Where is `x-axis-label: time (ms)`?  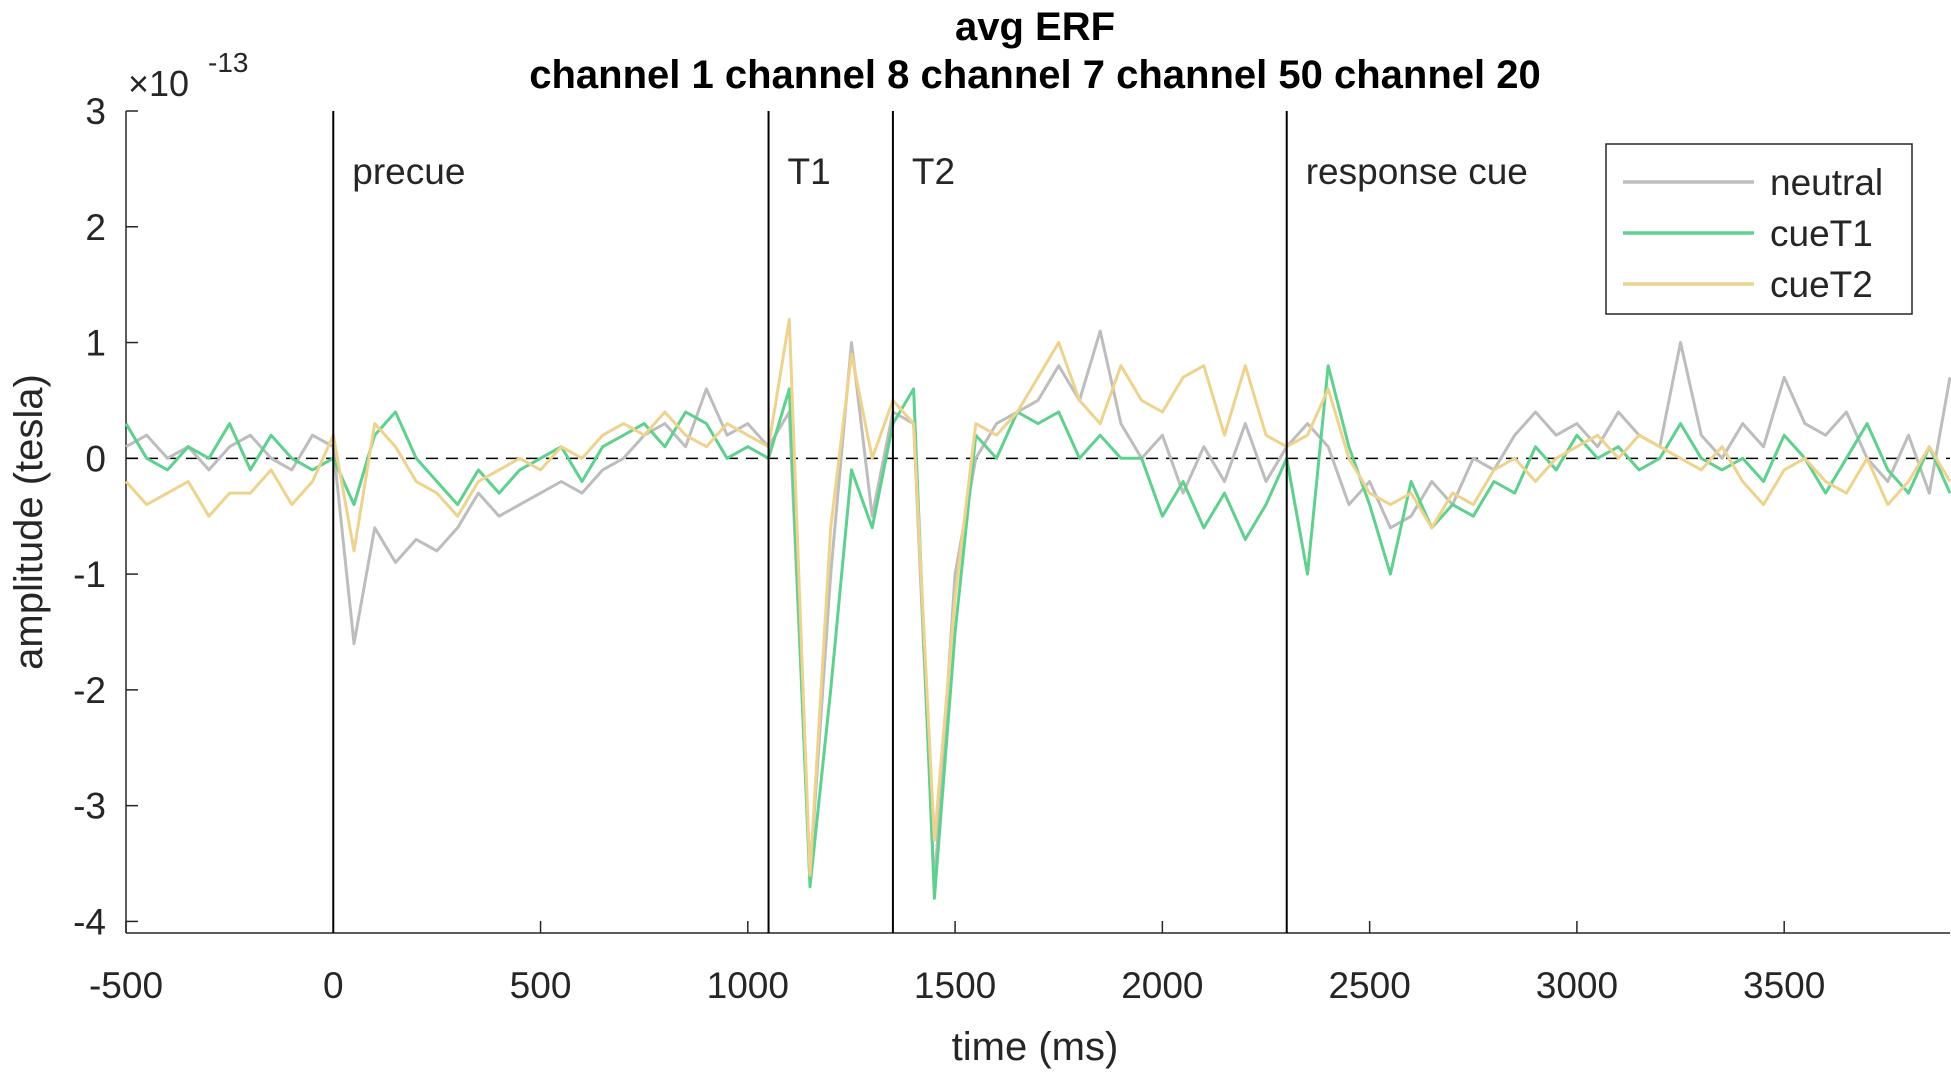 x-axis-label: time (ms) is located at coordinates (1035, 1047).